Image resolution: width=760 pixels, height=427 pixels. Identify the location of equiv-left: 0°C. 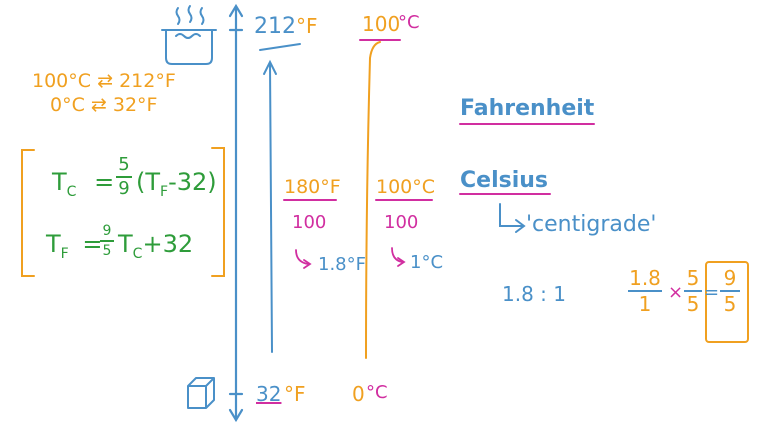
(67, 105).